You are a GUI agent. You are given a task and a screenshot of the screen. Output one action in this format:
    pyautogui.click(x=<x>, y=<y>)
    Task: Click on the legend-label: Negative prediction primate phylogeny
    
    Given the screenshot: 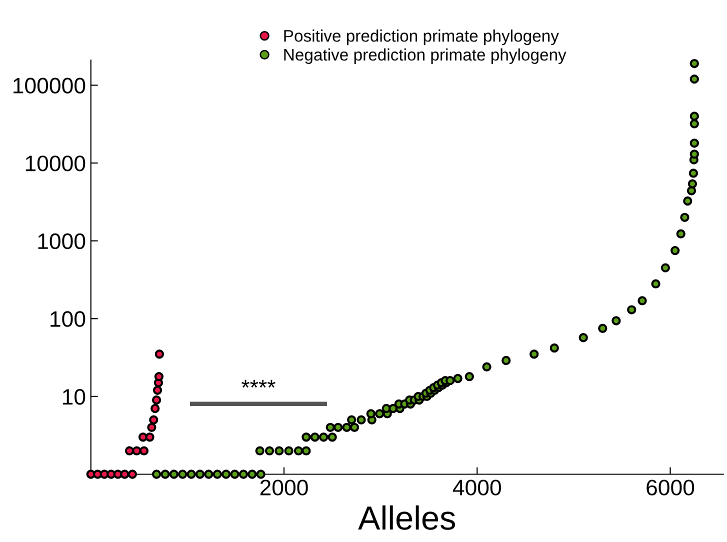 What is the action you would take?
    pyautogui.click(x=425, y=56)
    